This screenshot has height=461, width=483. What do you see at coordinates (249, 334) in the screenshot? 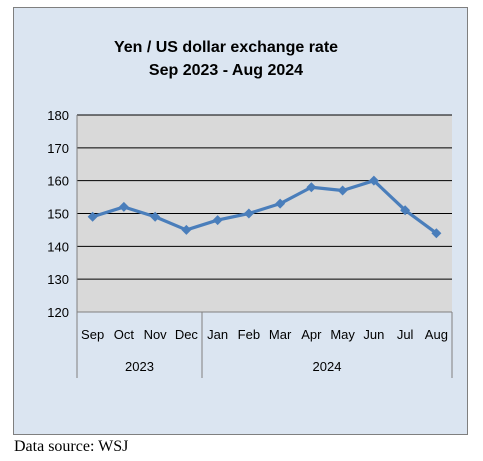
I see `x-tick-label: Feb` at bounding box center [249, 334].